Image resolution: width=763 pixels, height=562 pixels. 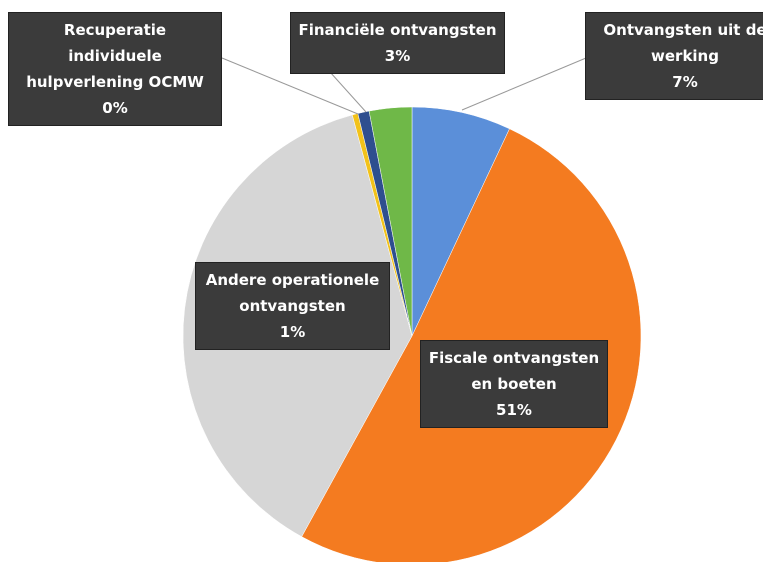 I want to click on data-label: Andere operationele ontvangsten 1%, so click(x=292, y=306).